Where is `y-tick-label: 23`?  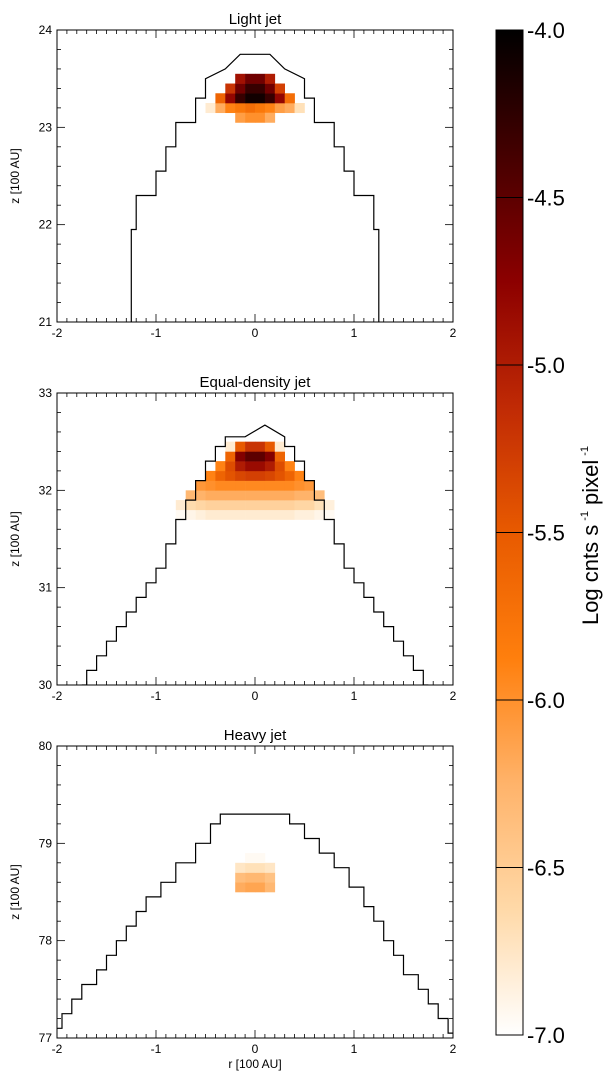
y-tick-label: 23 is located at coordinates (46, 127).